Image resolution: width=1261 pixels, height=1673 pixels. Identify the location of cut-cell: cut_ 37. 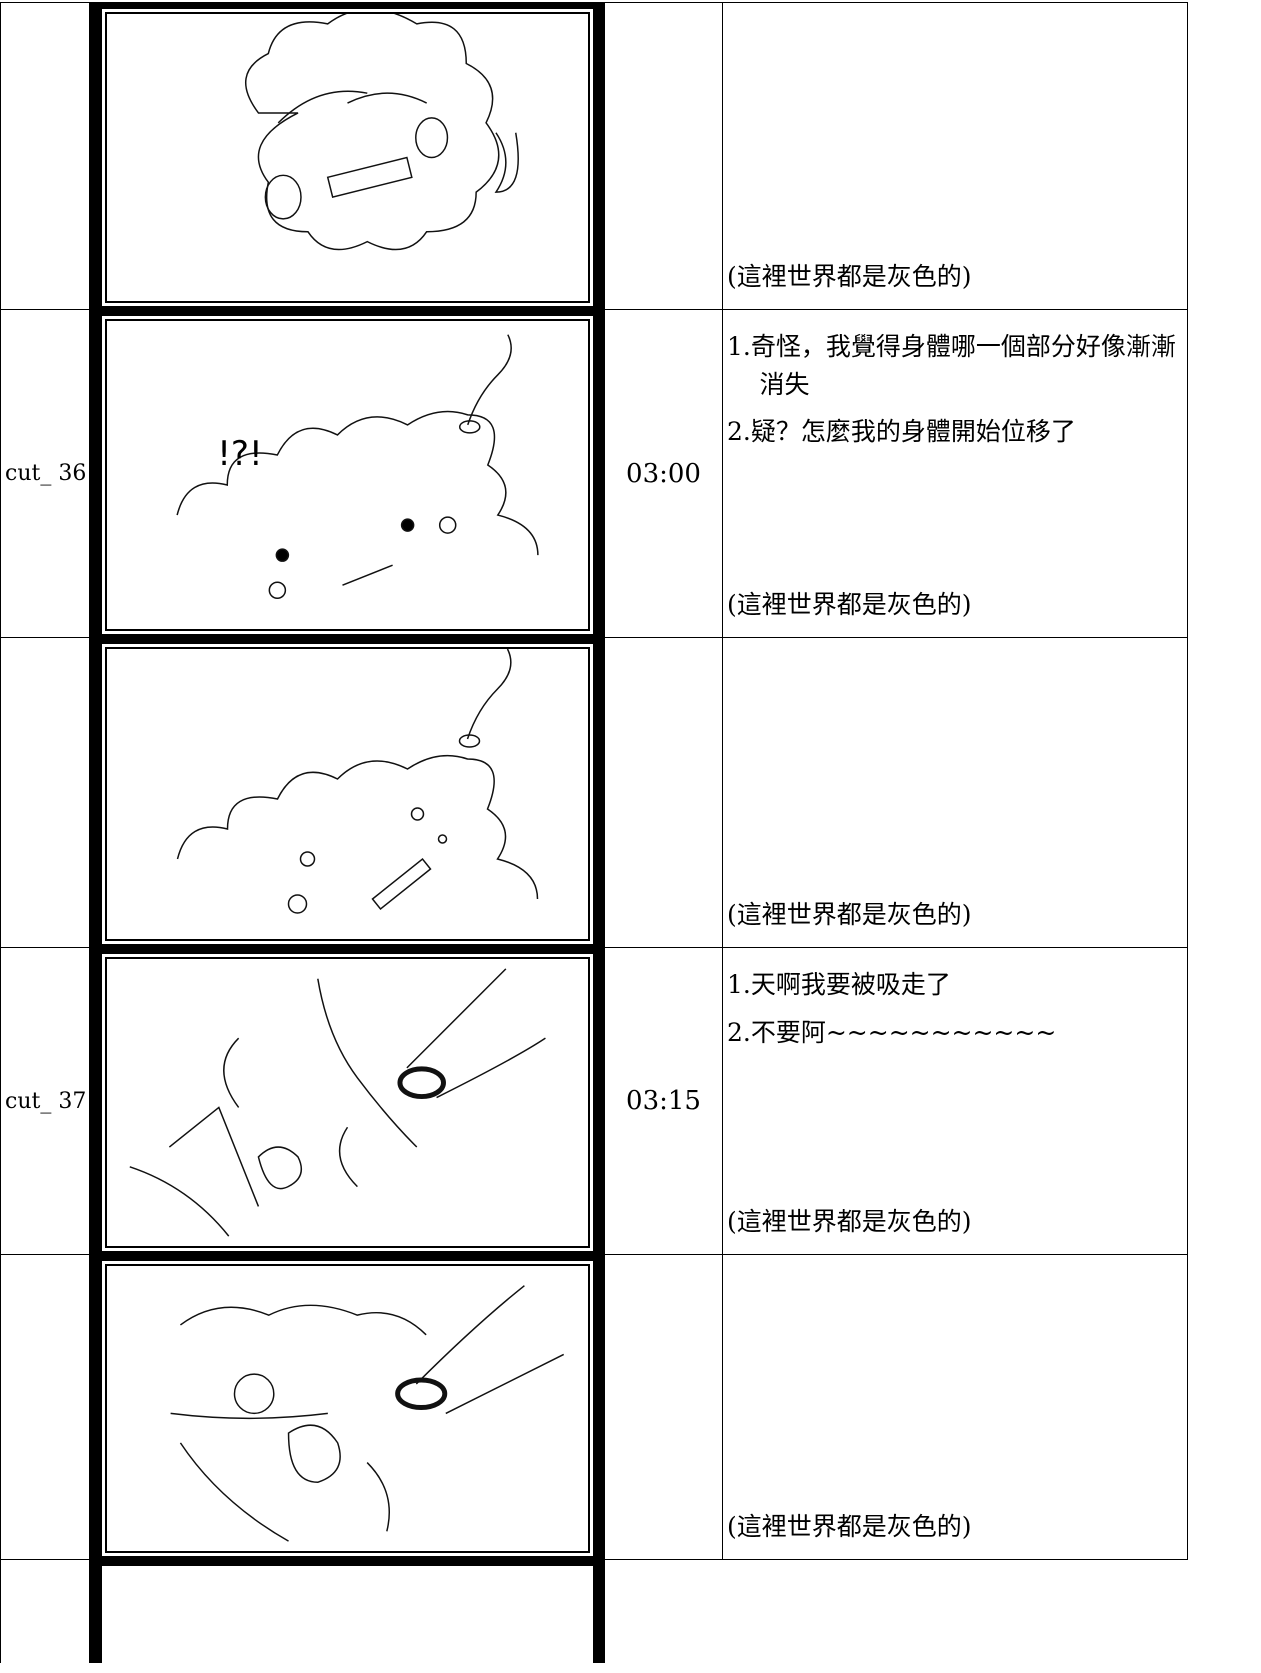
(45, 1101).